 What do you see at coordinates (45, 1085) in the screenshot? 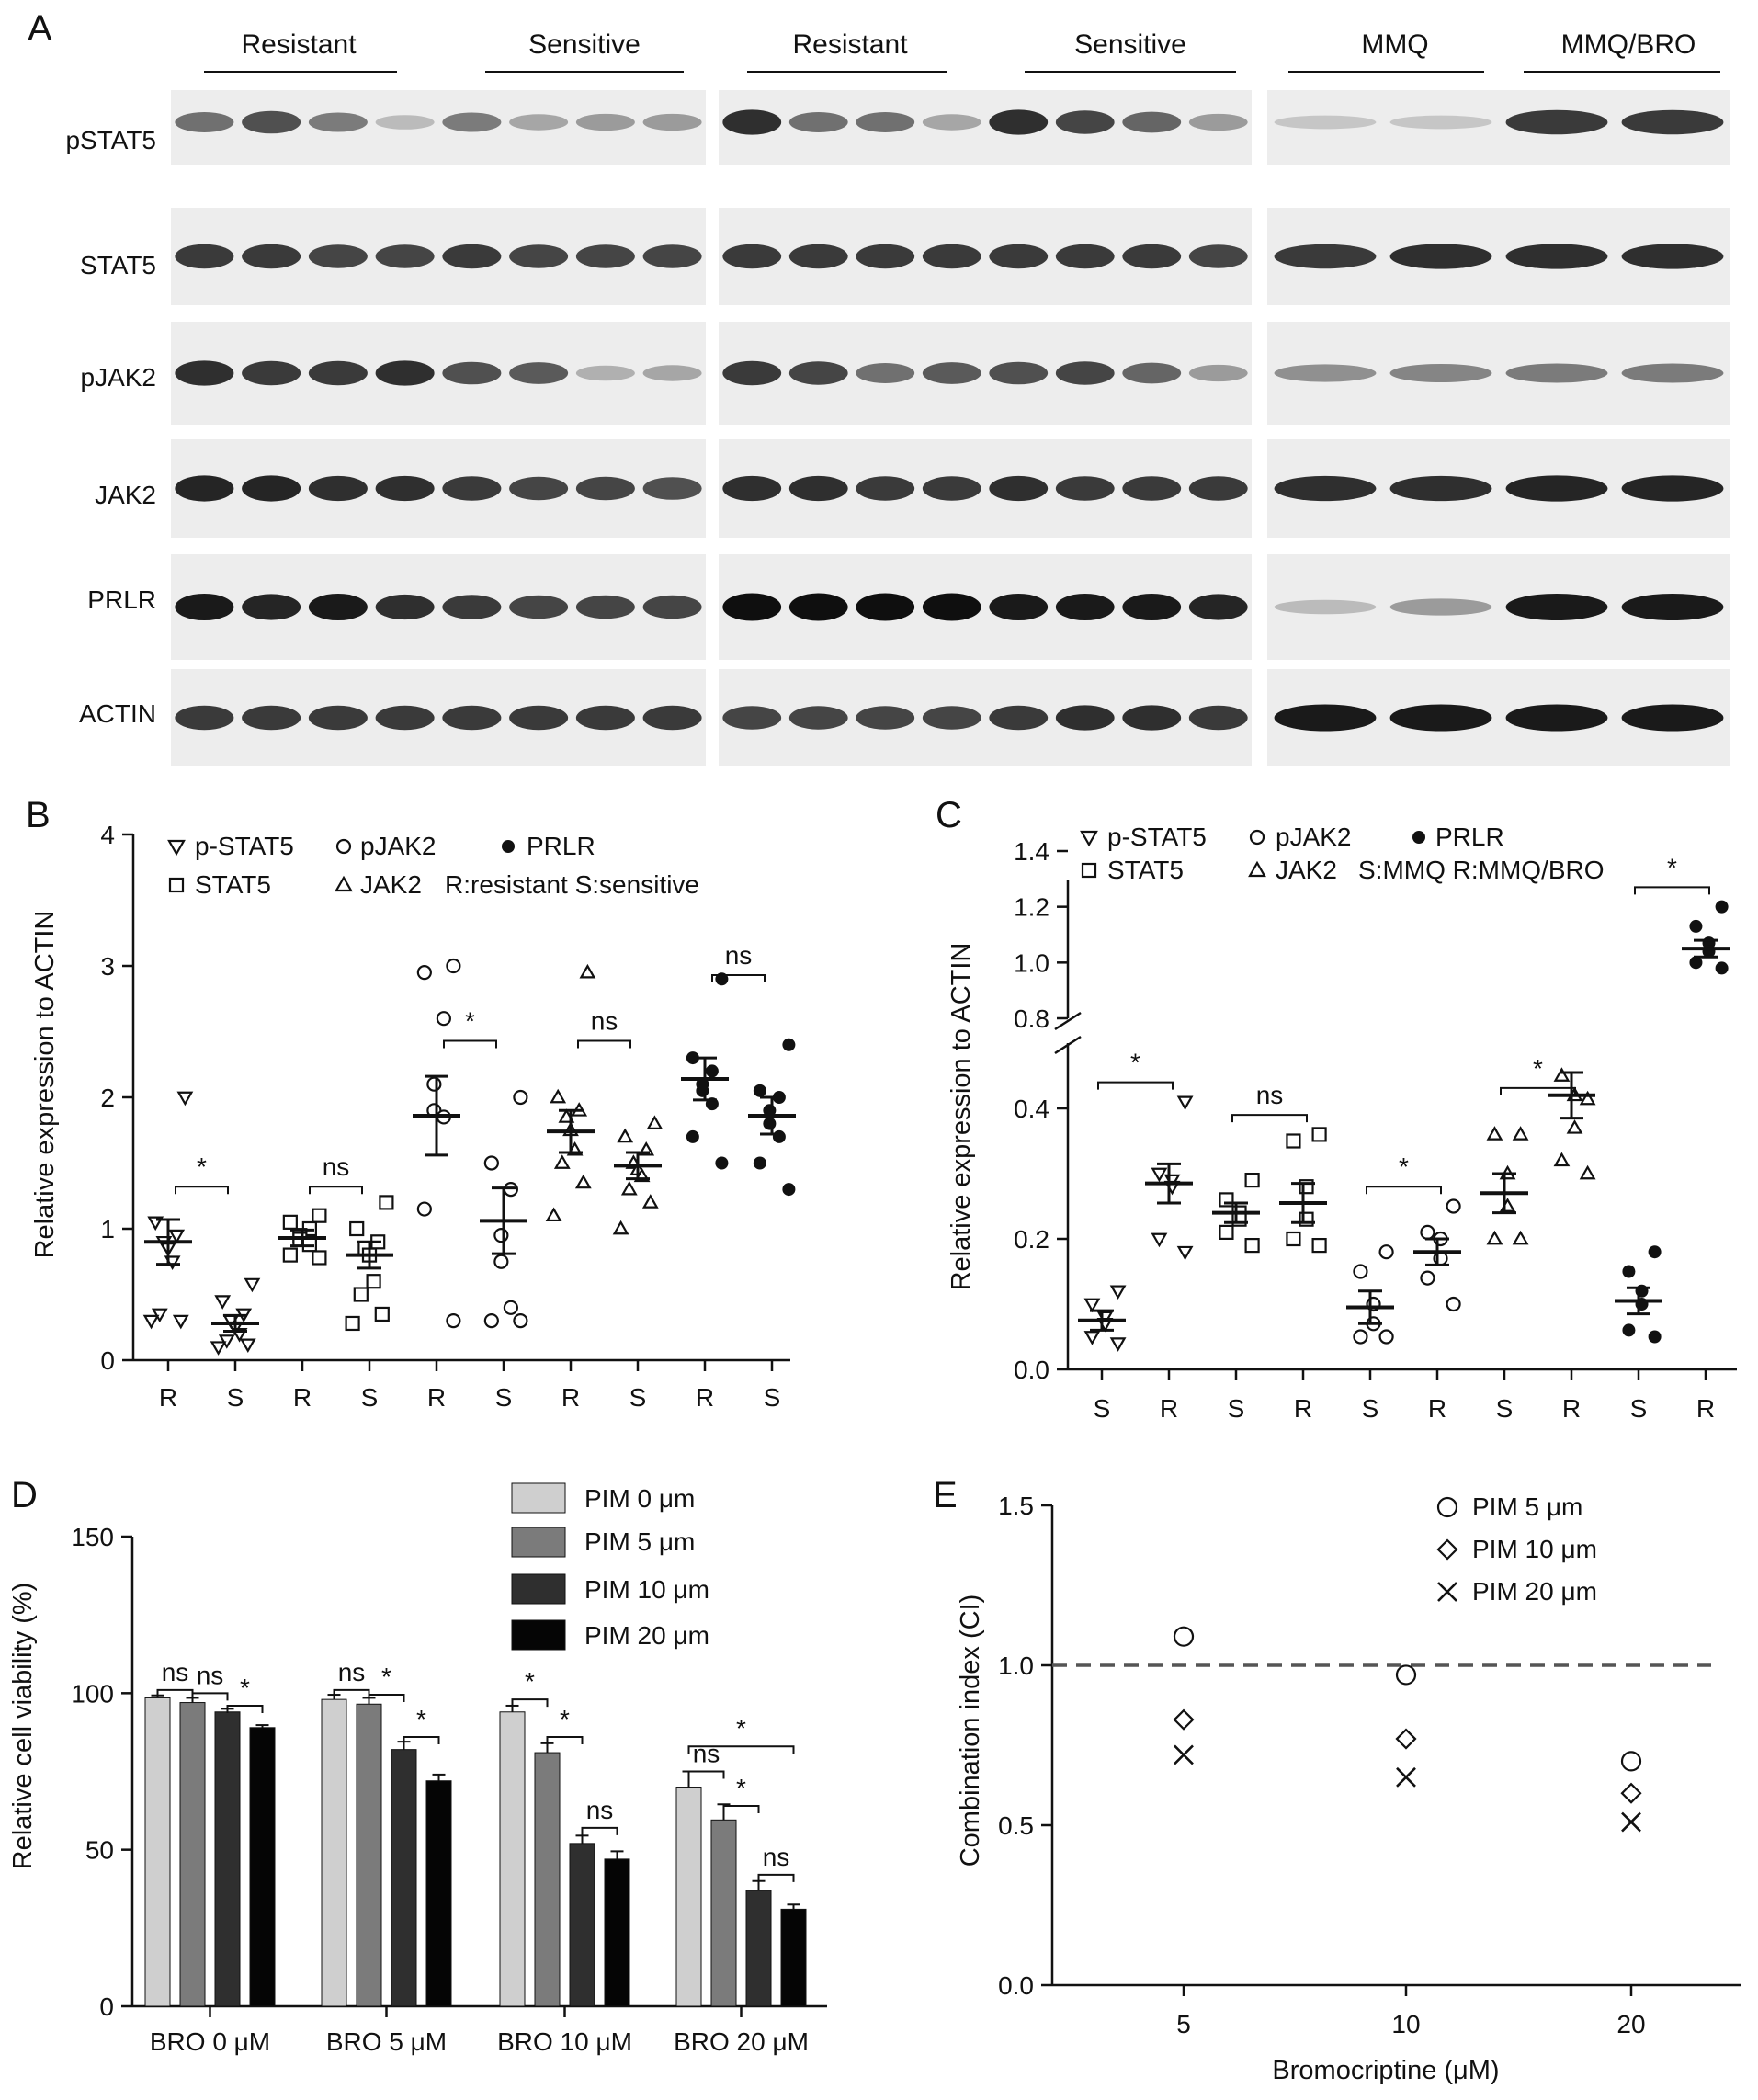
I see `panel-b-y-axis-title: Relative expression to ACTIN` at bounding box center [45, 1085].